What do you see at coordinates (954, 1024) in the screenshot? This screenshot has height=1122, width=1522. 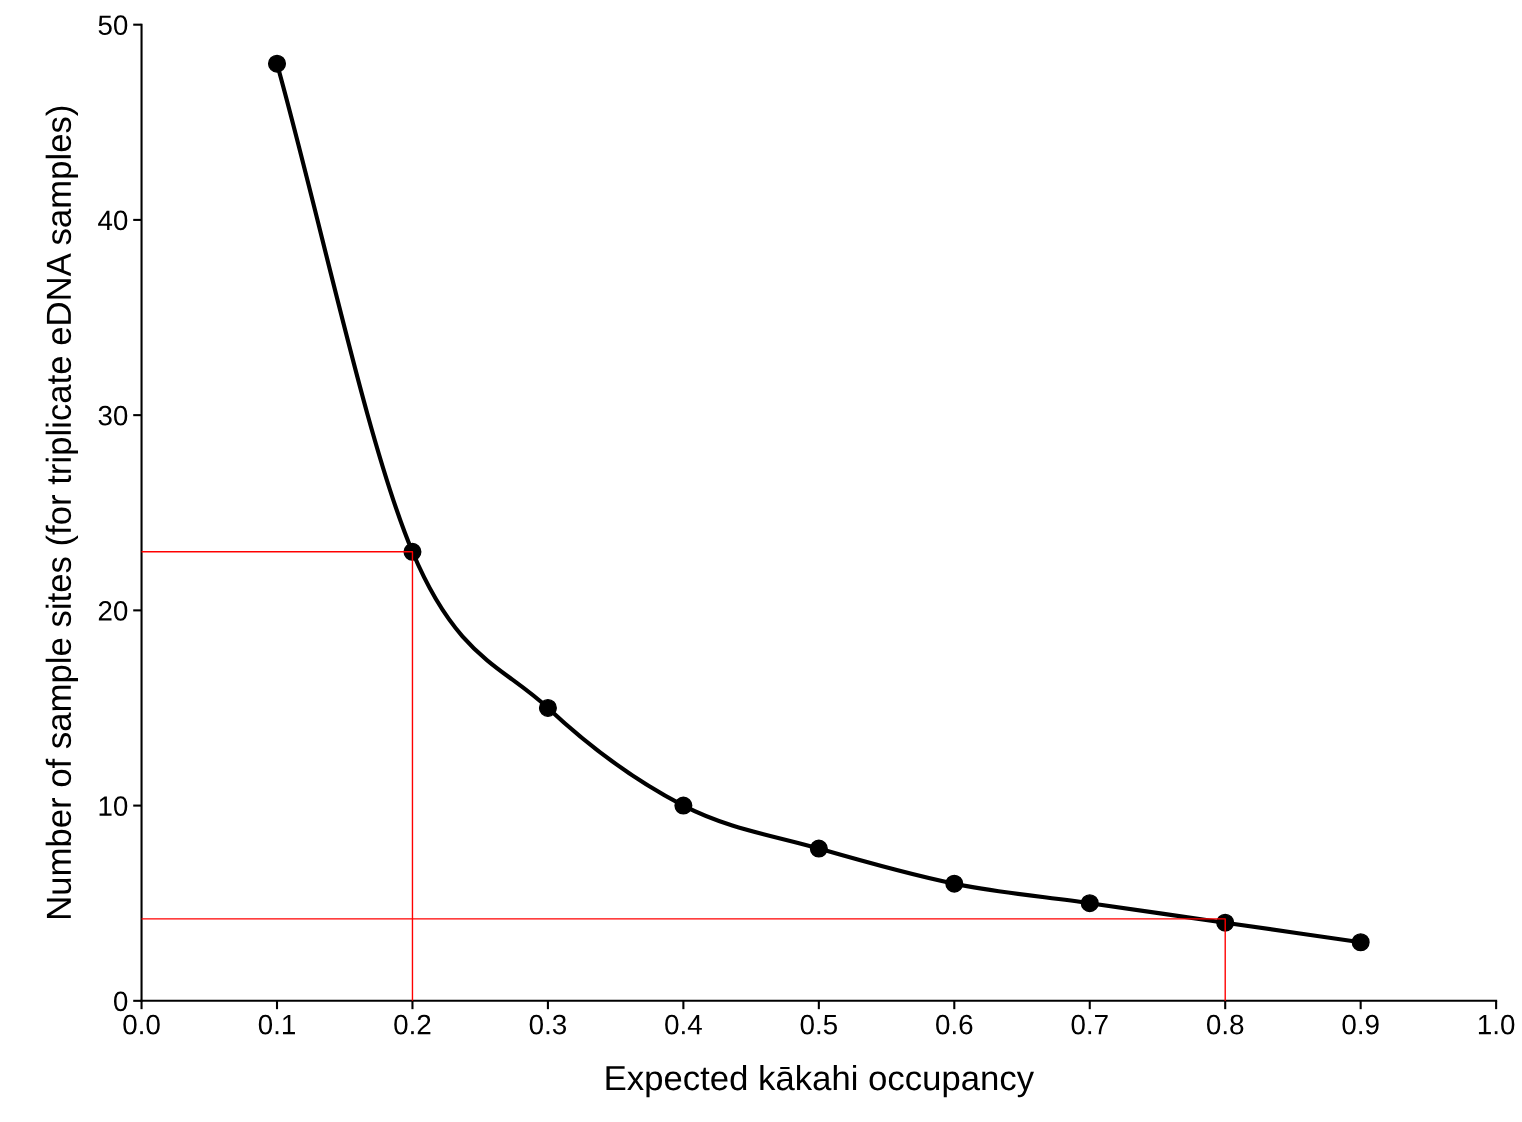 I see `x-tick-label: 0.6` at bounding box center [954, 1024].